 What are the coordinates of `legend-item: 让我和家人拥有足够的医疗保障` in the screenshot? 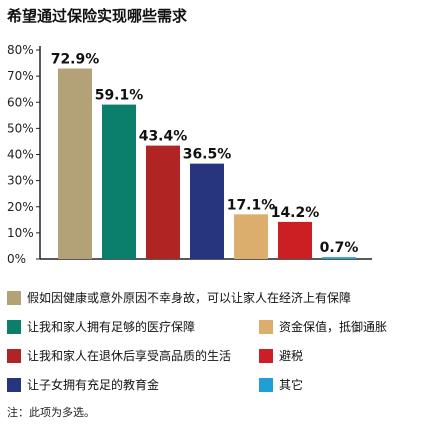 It's located at (101, 326).